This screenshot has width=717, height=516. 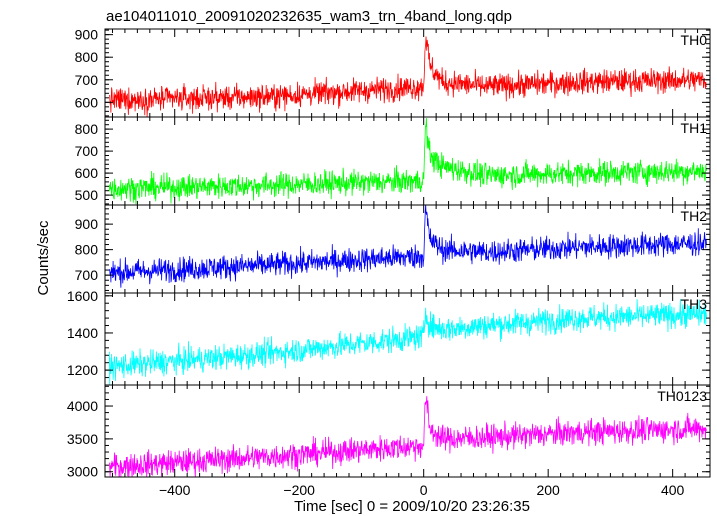 I want to click on x-tick-label: −400, so click(x=175, y=490).